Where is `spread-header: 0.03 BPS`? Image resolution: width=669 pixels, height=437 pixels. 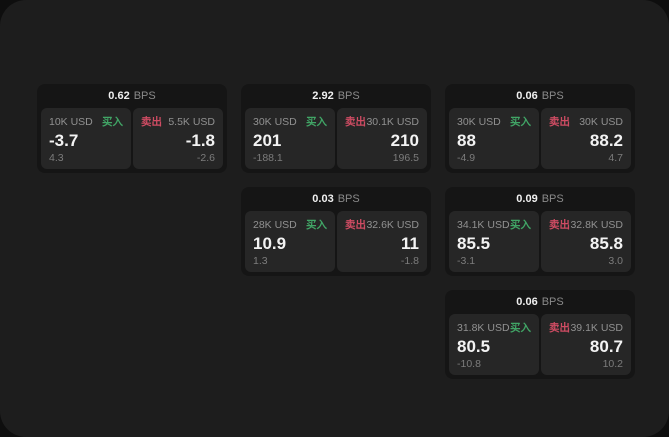 spread-header: 0.03 BPS is located at coordinates (336, 199).